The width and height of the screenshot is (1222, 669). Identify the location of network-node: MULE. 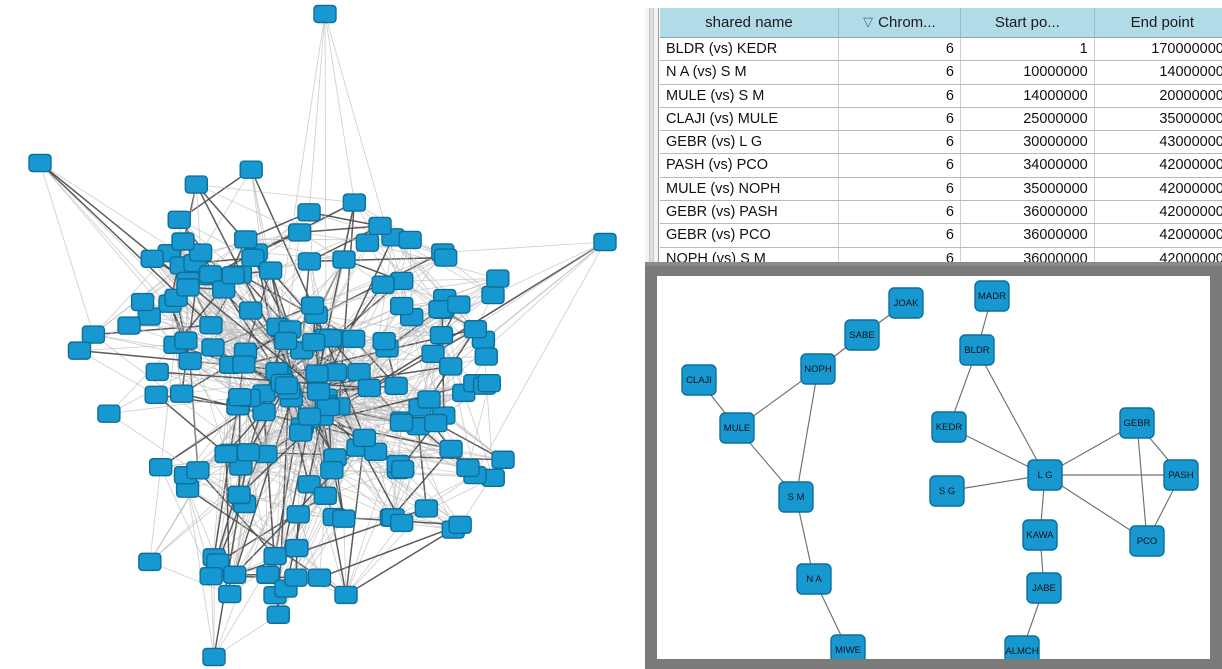
(737, 428).